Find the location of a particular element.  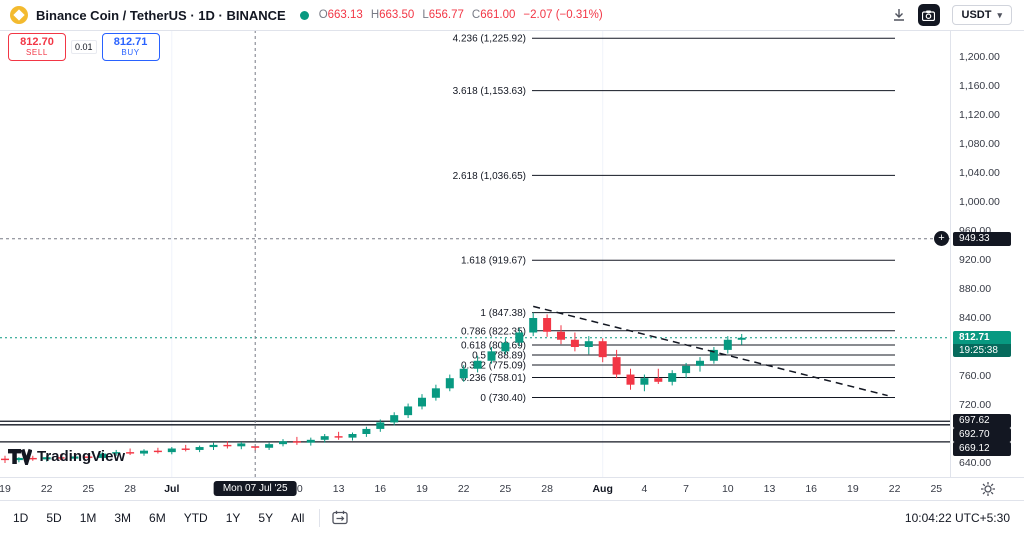

spread-value: 0.01 is located at coordinates (84, 47).